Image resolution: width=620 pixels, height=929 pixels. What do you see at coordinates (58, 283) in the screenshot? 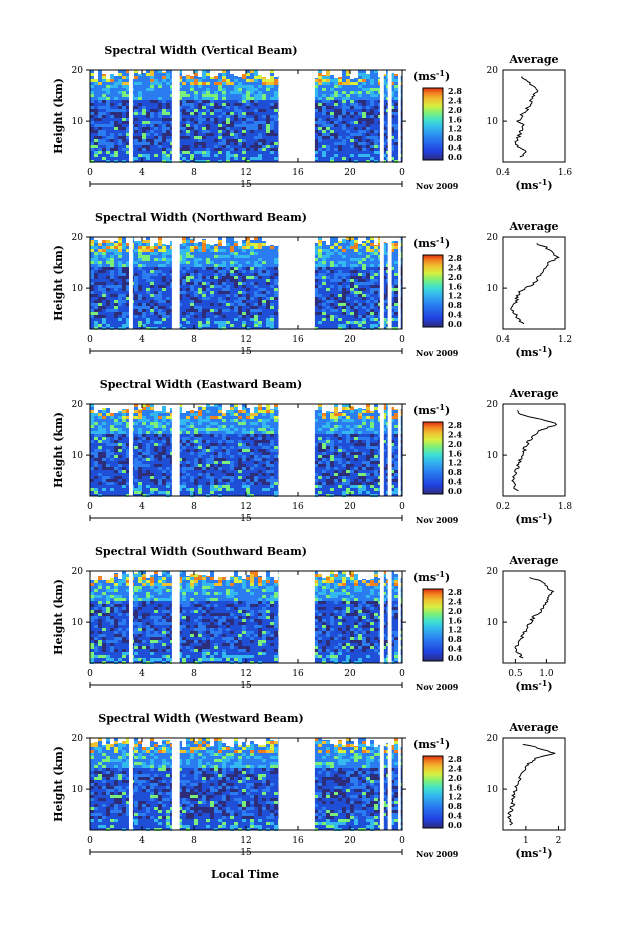
I see `y-axis-label: Height (km)` at bounding box center [58, 283].